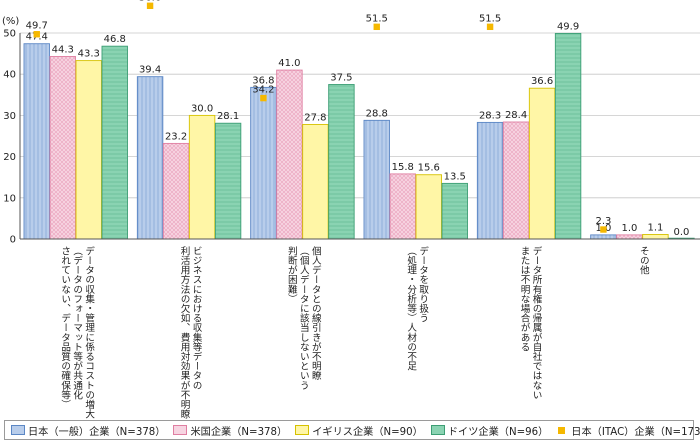 The width and height of the screenshot is (700, 447). I want to click on legend-item-jp: 日本（一般）企業（N=378）, so click(88, 430).